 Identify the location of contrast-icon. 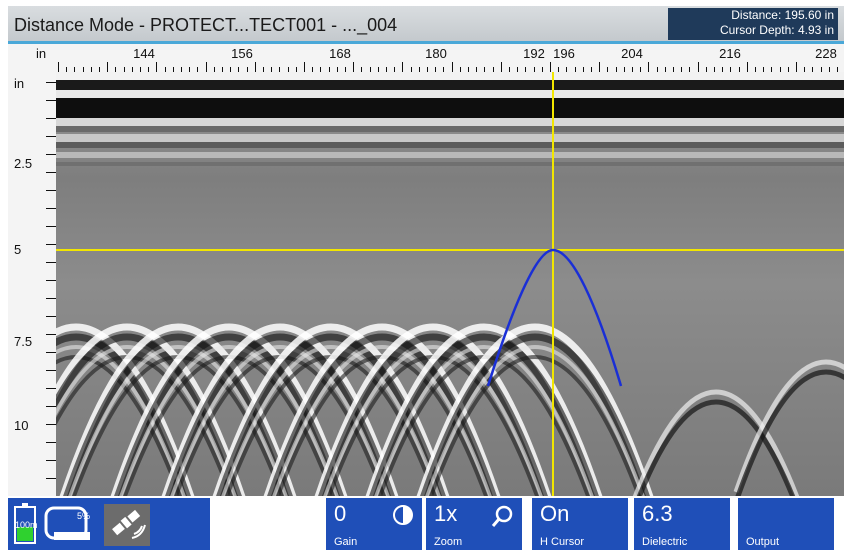
(403, 517).